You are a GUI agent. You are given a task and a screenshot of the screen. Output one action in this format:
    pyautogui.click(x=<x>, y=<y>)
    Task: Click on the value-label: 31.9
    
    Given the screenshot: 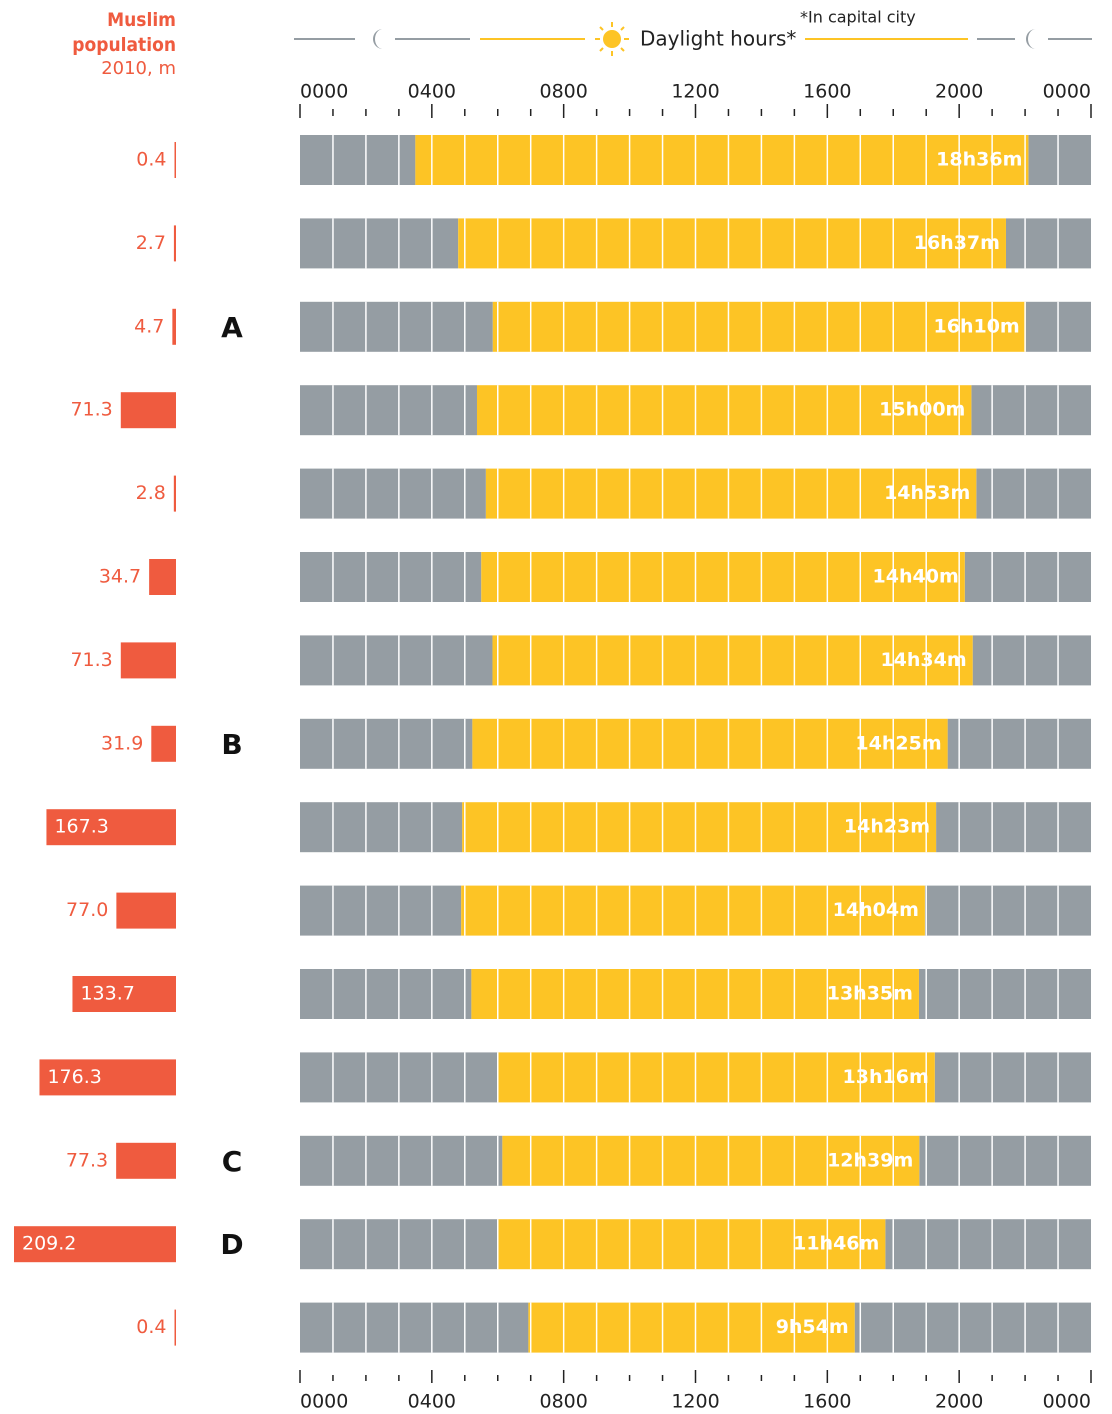 What is the action you would take?
    pyautogui.click(x=122, y=743)
    